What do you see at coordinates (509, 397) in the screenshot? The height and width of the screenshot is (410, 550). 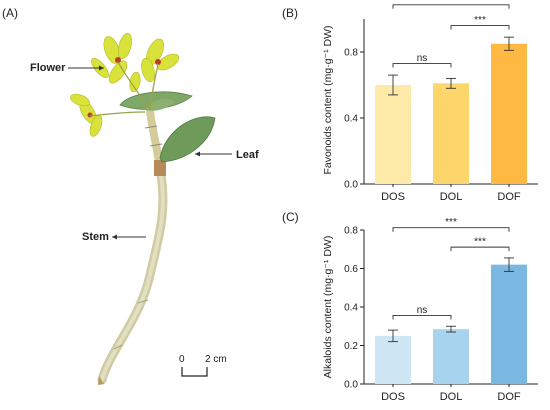 I see `panel-c-x-tick-label-dof: DOF` at bounding box center [509, 397].